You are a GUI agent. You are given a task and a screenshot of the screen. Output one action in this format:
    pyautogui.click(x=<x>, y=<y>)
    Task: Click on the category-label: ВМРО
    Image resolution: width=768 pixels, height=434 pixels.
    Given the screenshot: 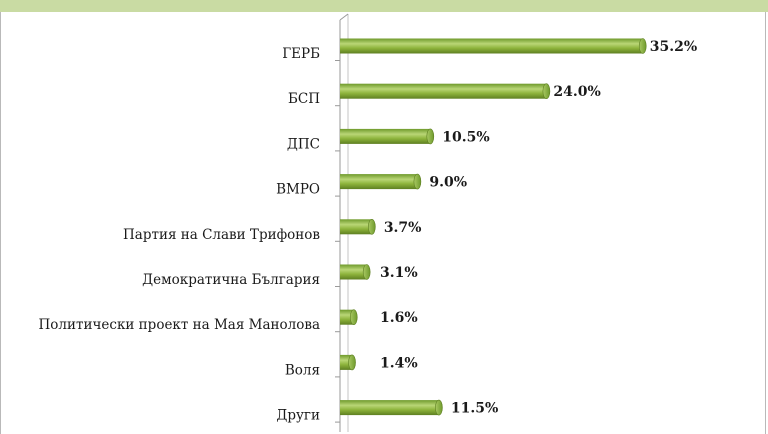 What is the action you would take?
    pyautogui.click(x=298, y=190)
    